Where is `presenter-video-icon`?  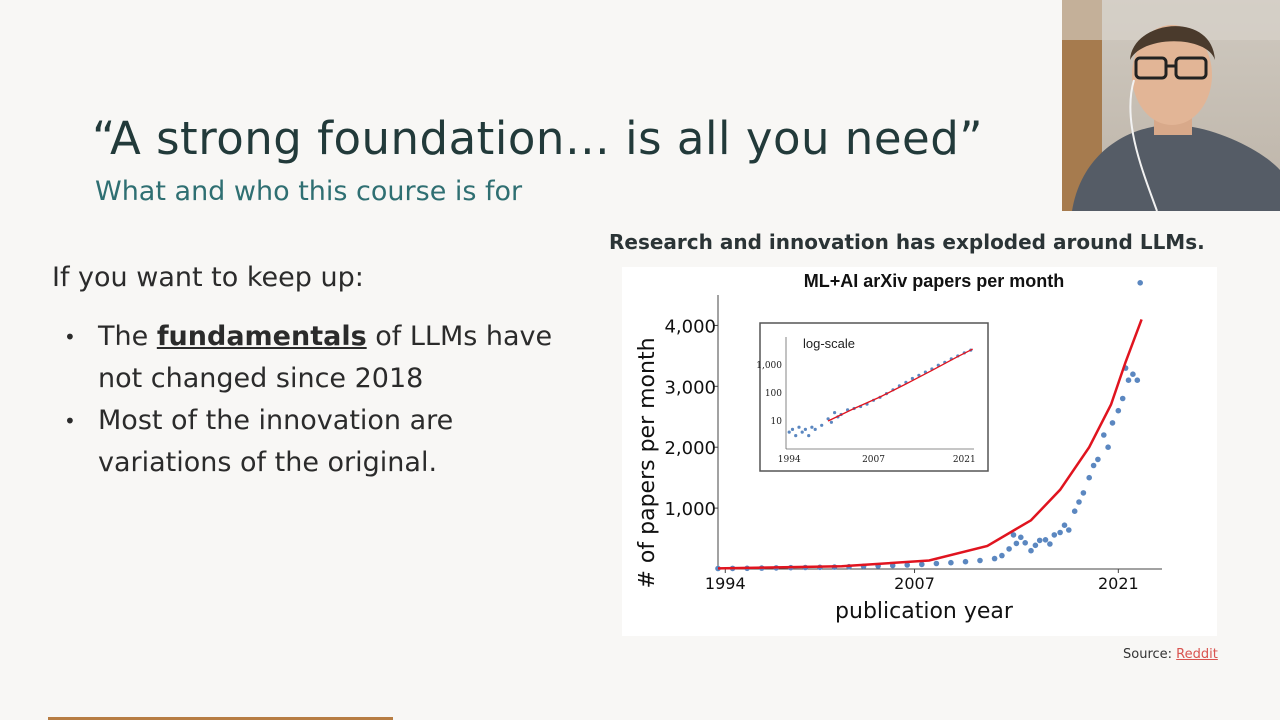
presenter-video-icon is located at coordinates (1171, 105).